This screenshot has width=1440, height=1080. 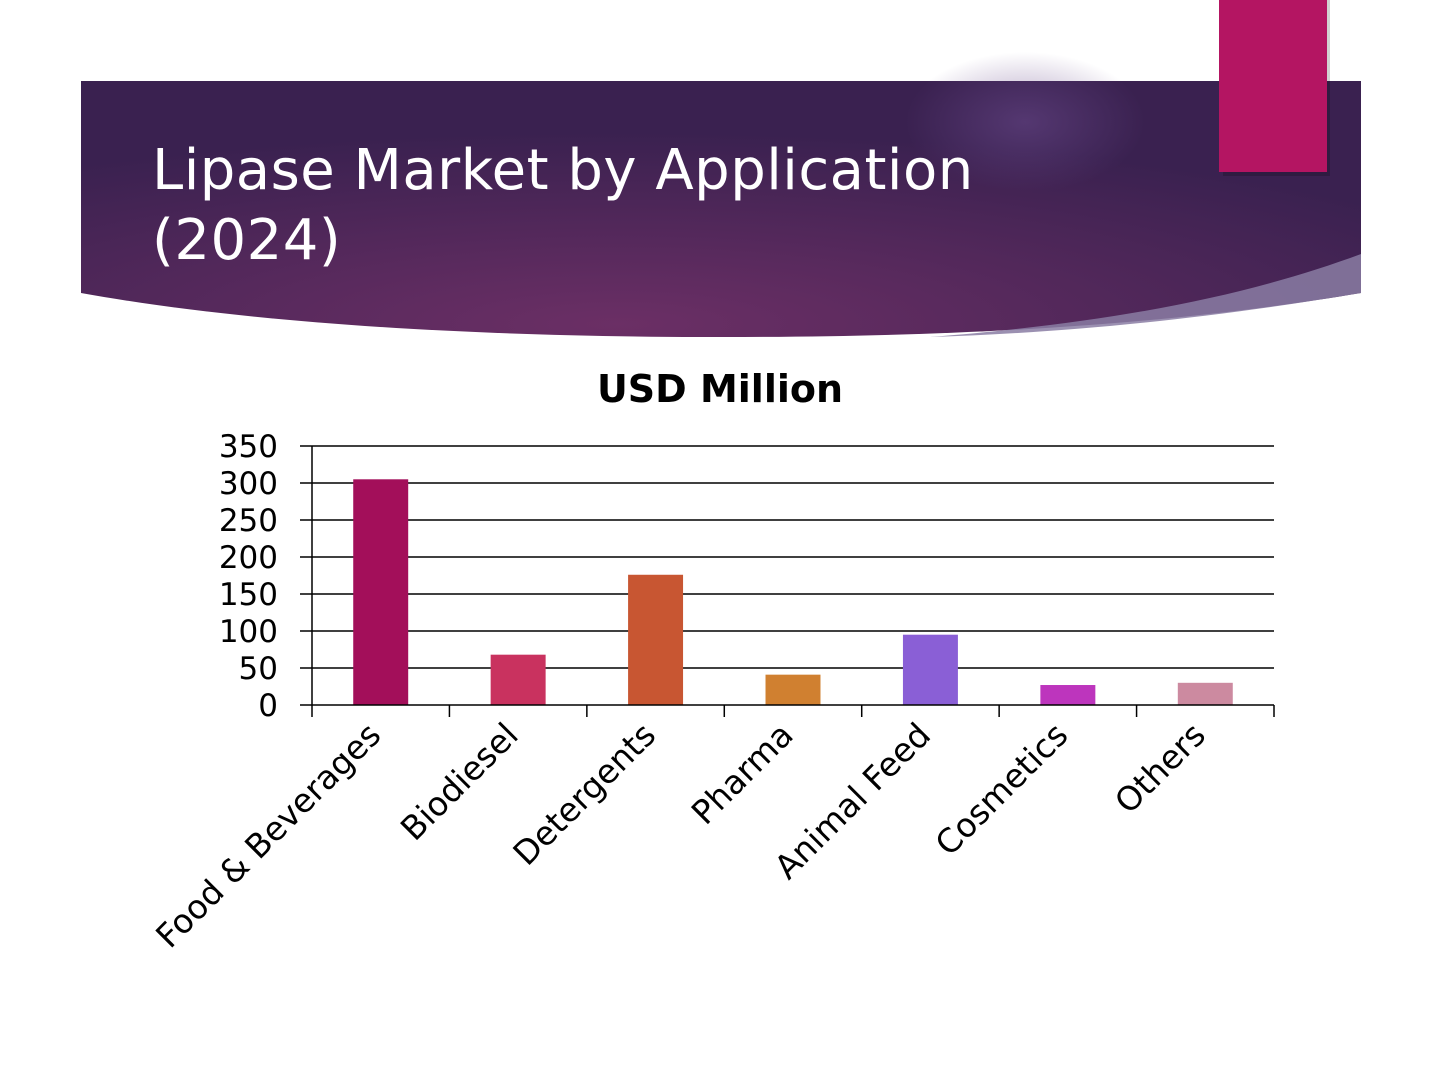 What do you see at coordinates (248, 558) in the screenshot?
I see `y-tick-label: 200` at bounding box center [248, 558].